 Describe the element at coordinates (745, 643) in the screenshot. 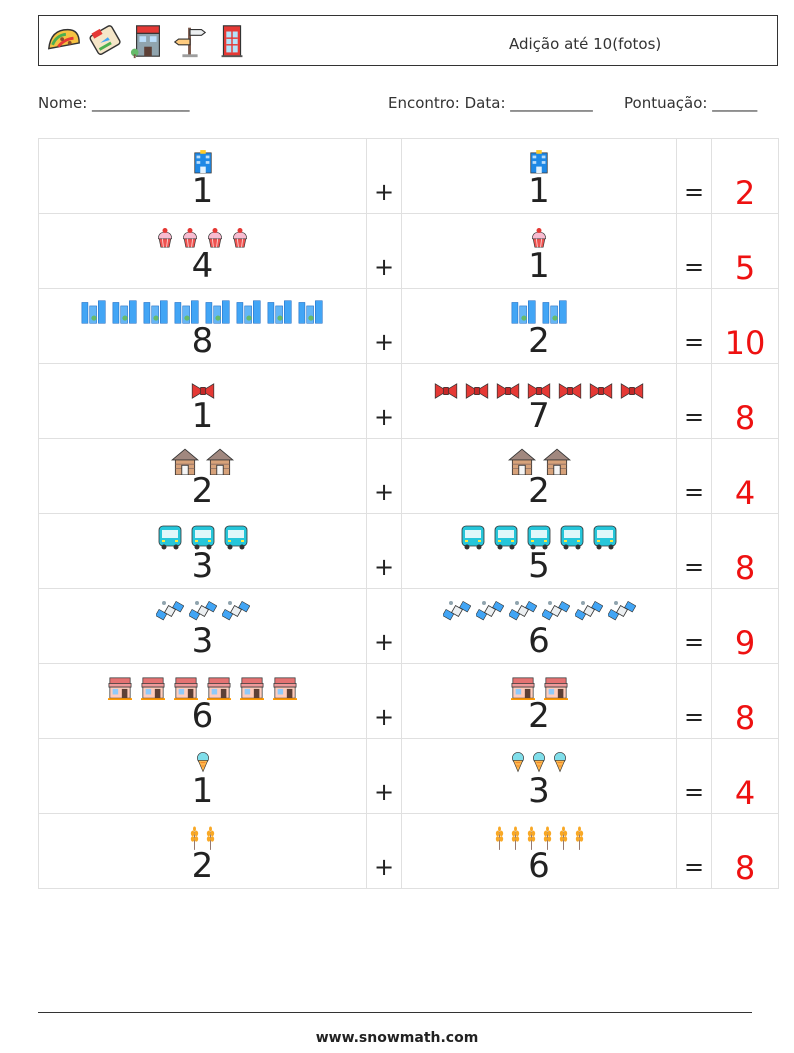

I see `answer-value: 9` at that location.